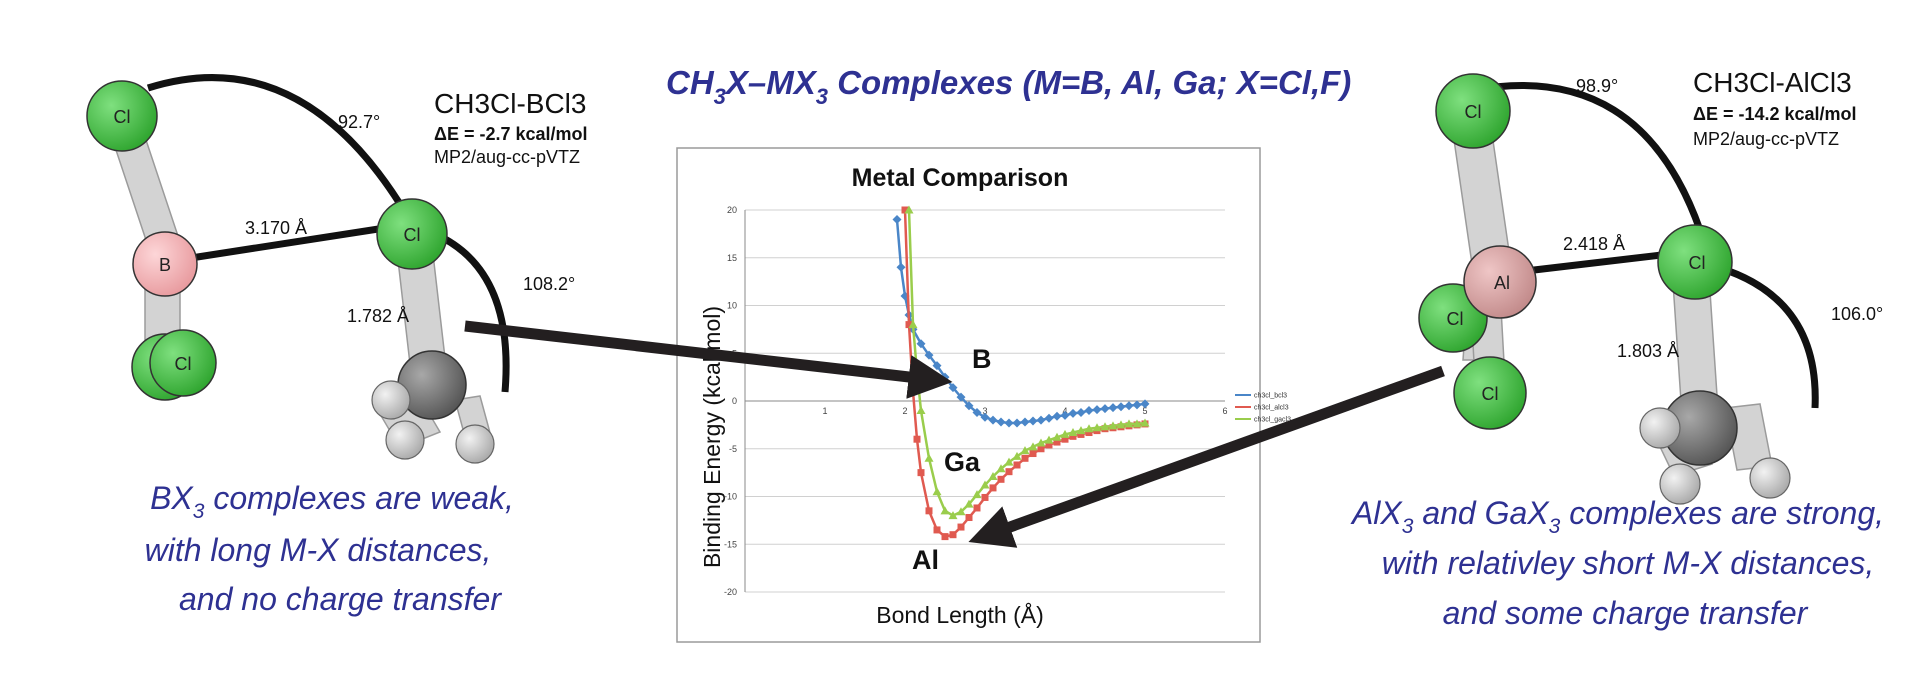  Describe the element at coordinates (1628, 563) in the screenshot. I see `right-caption-line-2: with relativley short M-X distances,` at that location.